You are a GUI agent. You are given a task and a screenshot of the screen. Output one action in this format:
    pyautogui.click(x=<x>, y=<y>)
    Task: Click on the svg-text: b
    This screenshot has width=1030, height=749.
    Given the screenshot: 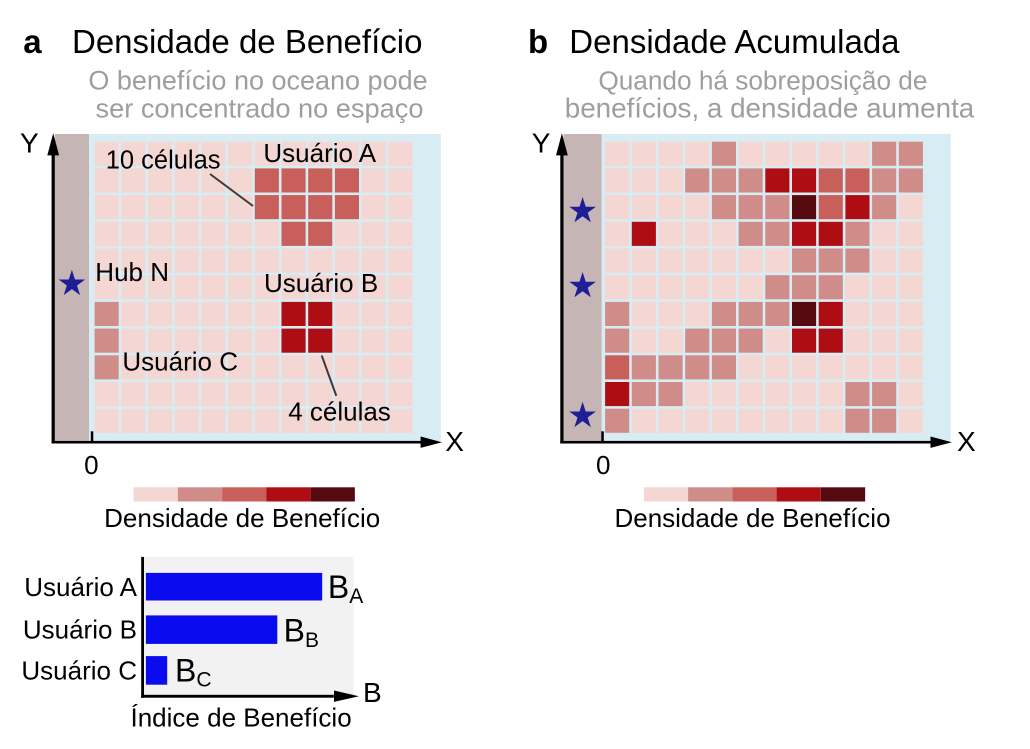 What is the action you would take?
    pyautogui.click(x=538, y=41)
    